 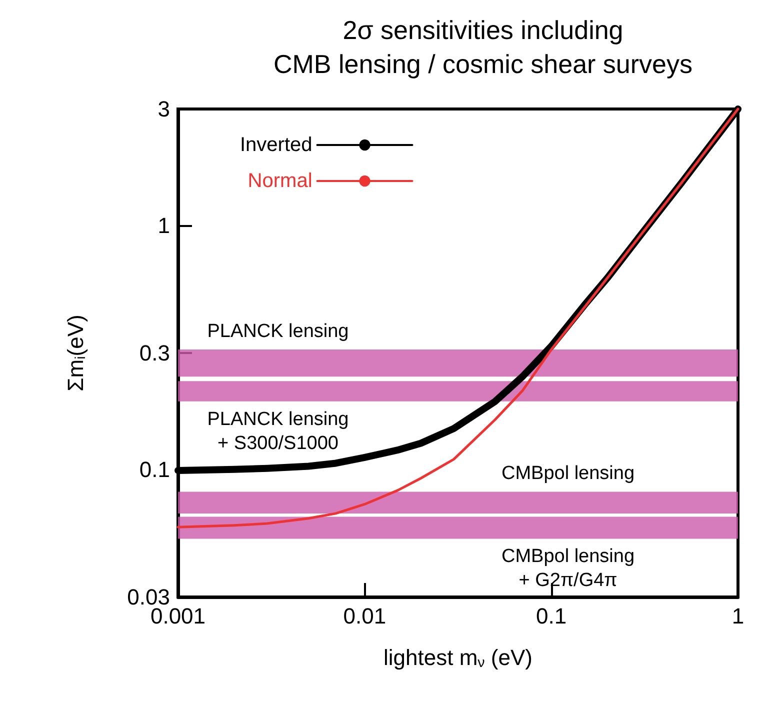 I want to click on band-label: PLANCK lensing, so click(x=278, y=331).